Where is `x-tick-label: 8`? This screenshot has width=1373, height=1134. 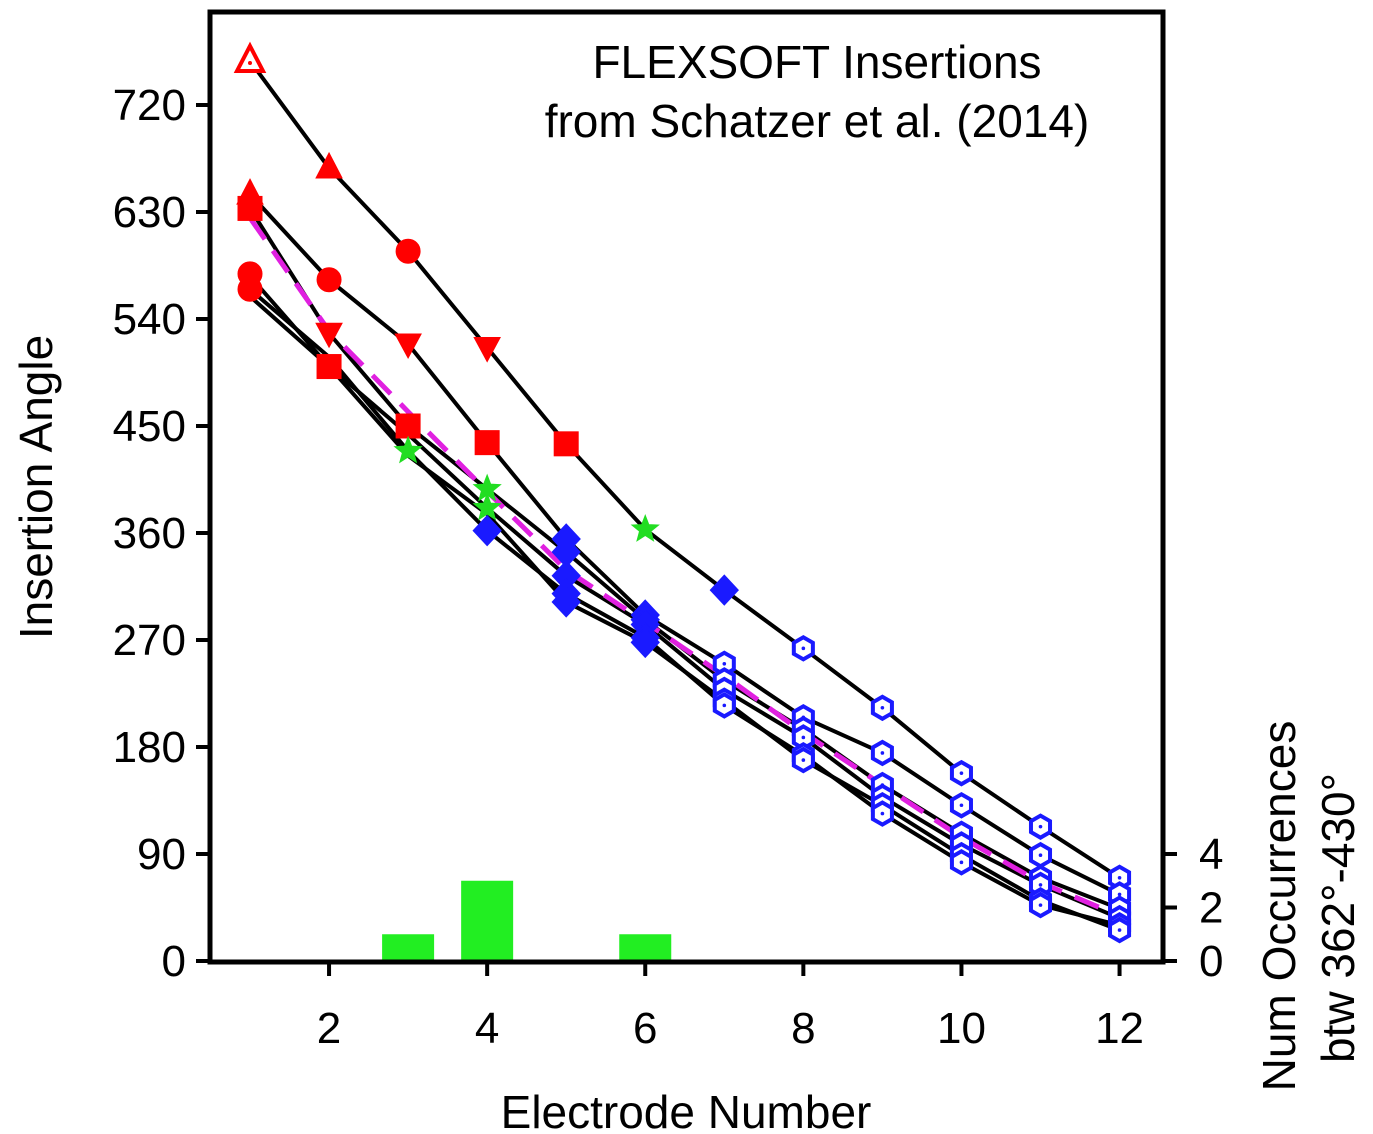 x-tick-label: 8 is located at coordinates (803, 1028).